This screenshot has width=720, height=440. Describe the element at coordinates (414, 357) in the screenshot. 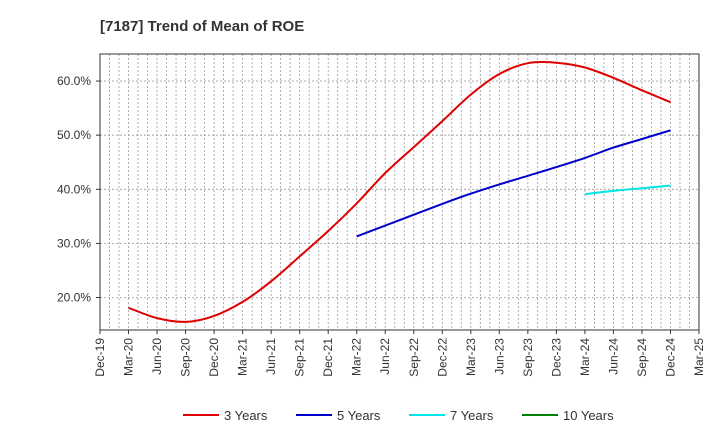

I see `x-tick-label: Sep-22` at that location.